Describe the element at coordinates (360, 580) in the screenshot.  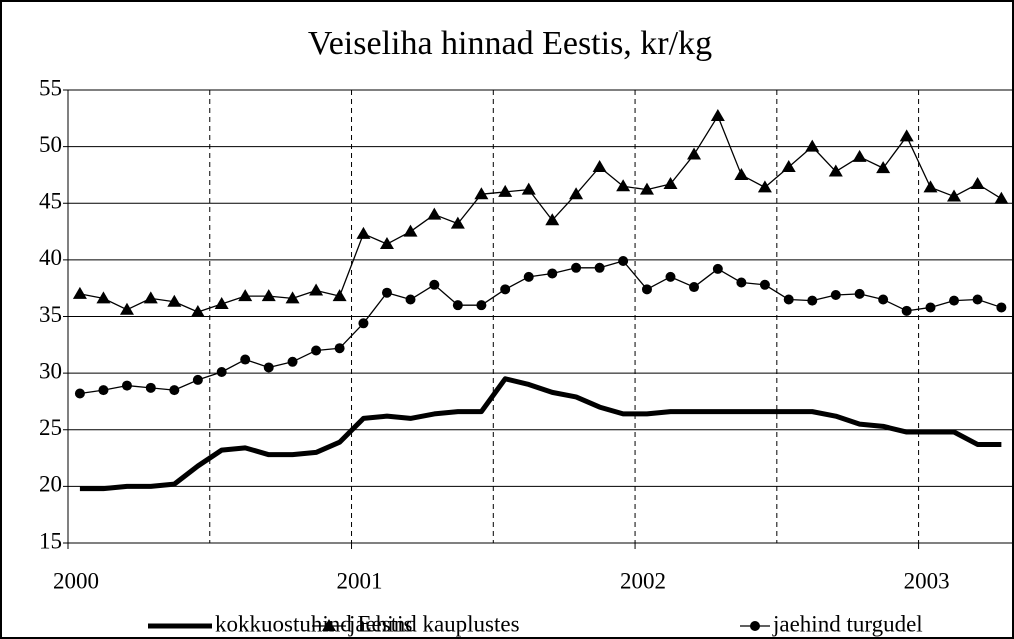
I see `x-tick-label: 2001` at that location.